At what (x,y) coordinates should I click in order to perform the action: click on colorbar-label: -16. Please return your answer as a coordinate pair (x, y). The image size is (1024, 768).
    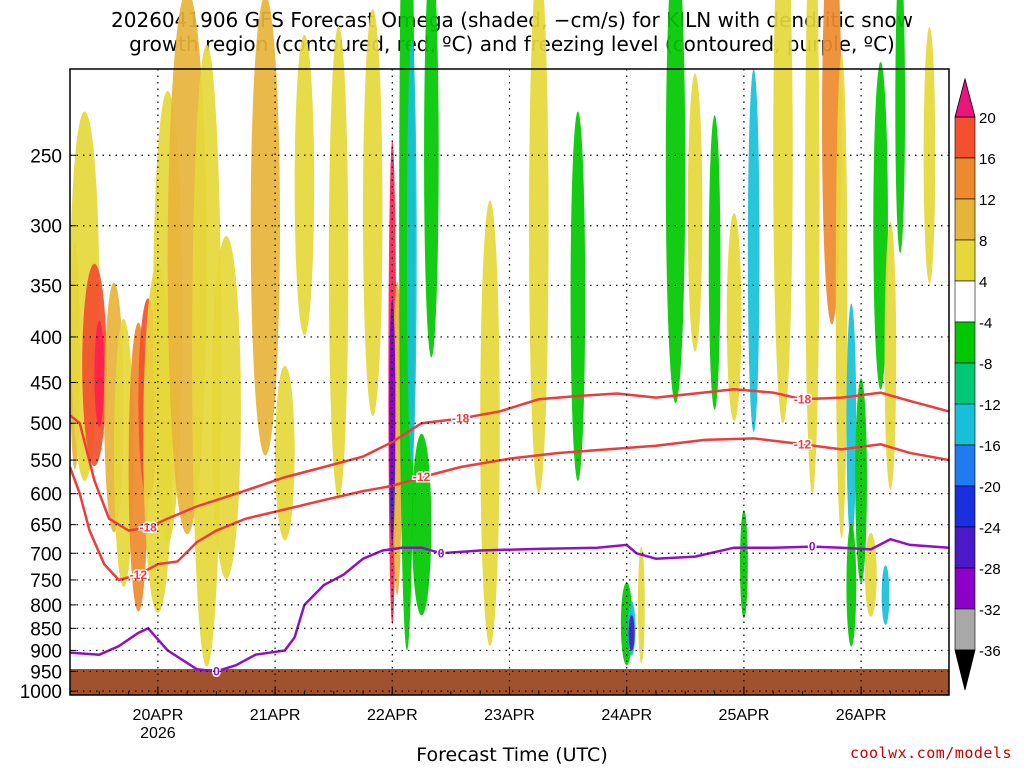
    Looking at the image, I should click on (990, 446).